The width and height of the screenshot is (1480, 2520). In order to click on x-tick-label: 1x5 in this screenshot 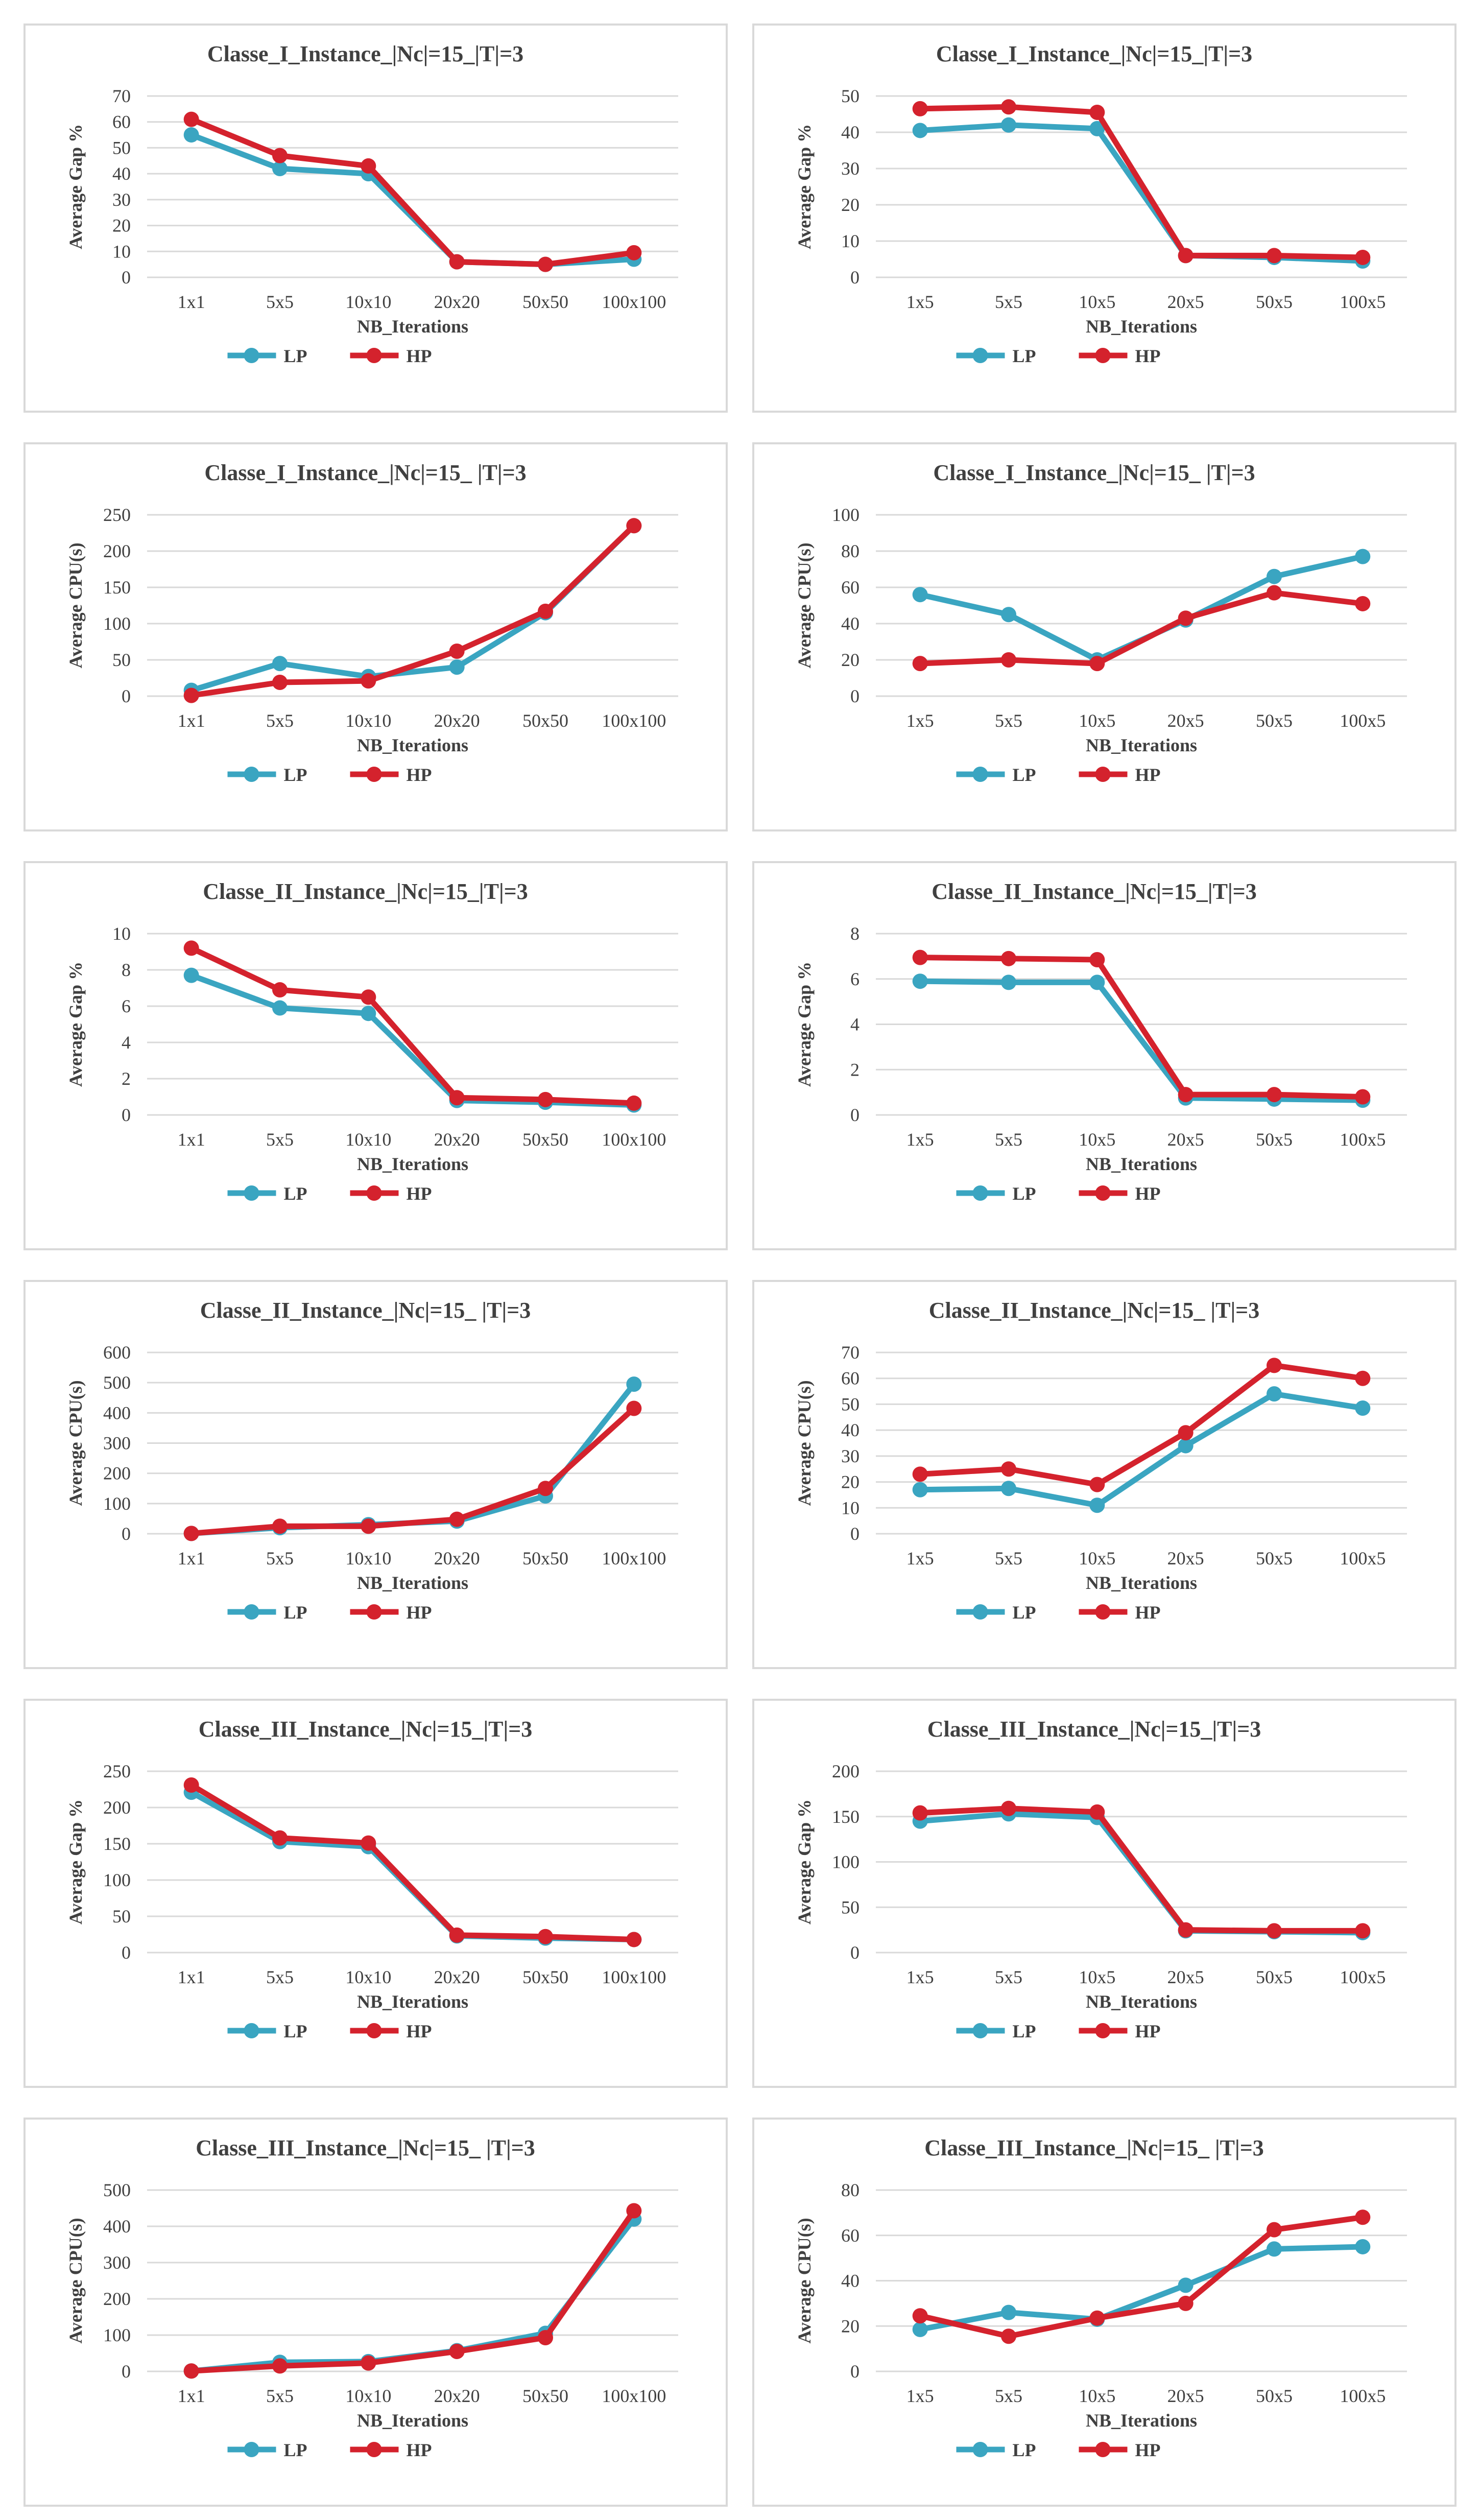, I will do `click(920, 720)`.